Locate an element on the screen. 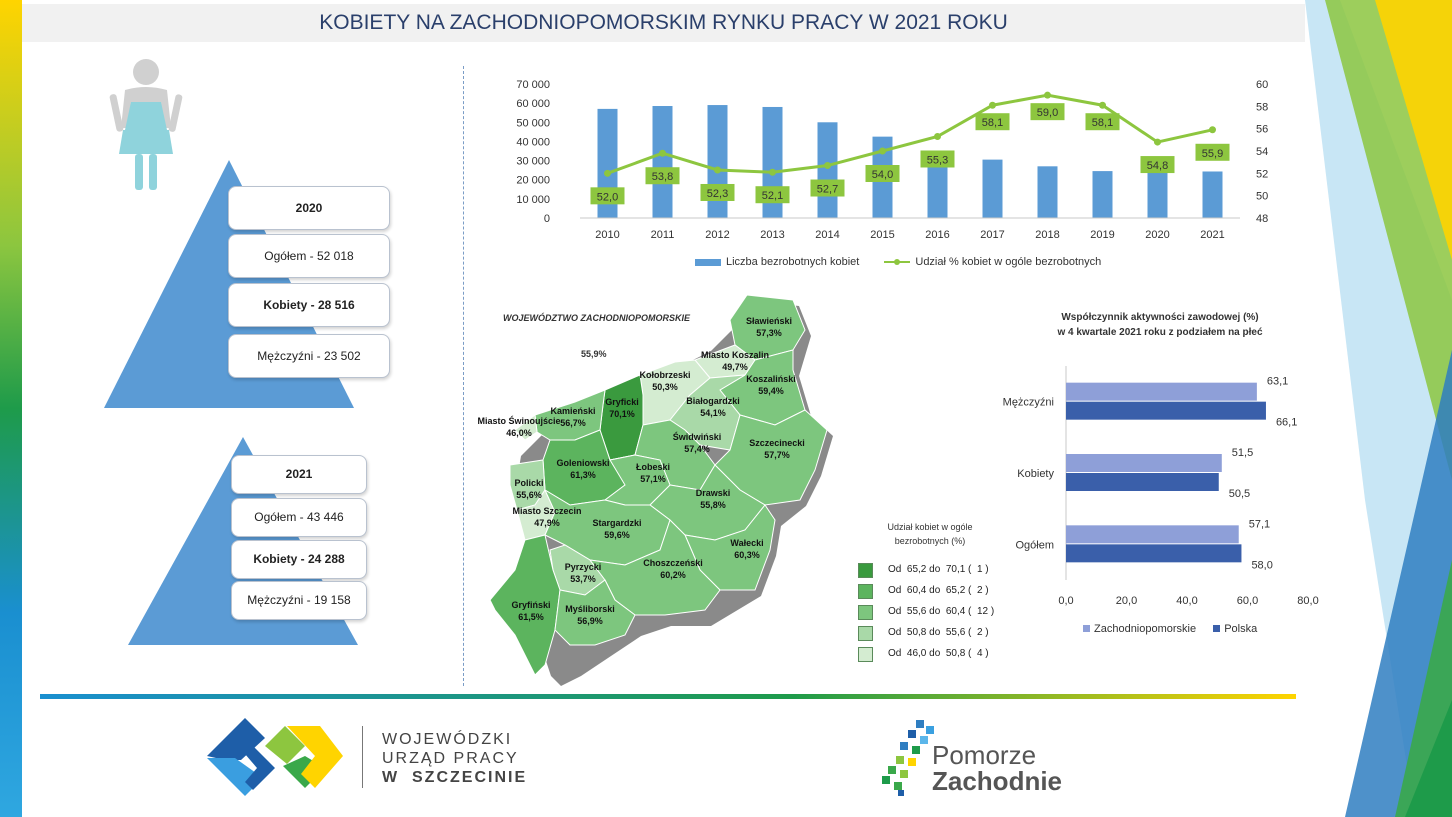 Image resolution: width=1452 pixels, height=817 pixels. map-region-name: Szczecinecki is located at coordinates (777, 443).